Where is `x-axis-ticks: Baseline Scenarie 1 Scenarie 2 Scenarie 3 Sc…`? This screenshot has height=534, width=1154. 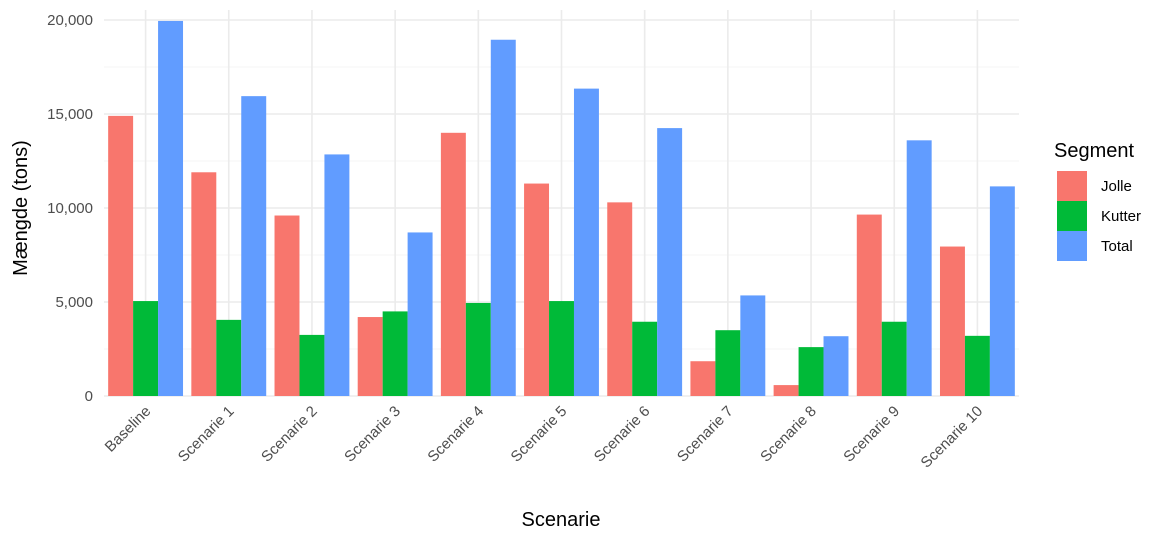 x-axis-ticks: Baseline Scenarie 1 Scenarie 2 Scenarie 3 Sc… is located at coordinates (544, 437).